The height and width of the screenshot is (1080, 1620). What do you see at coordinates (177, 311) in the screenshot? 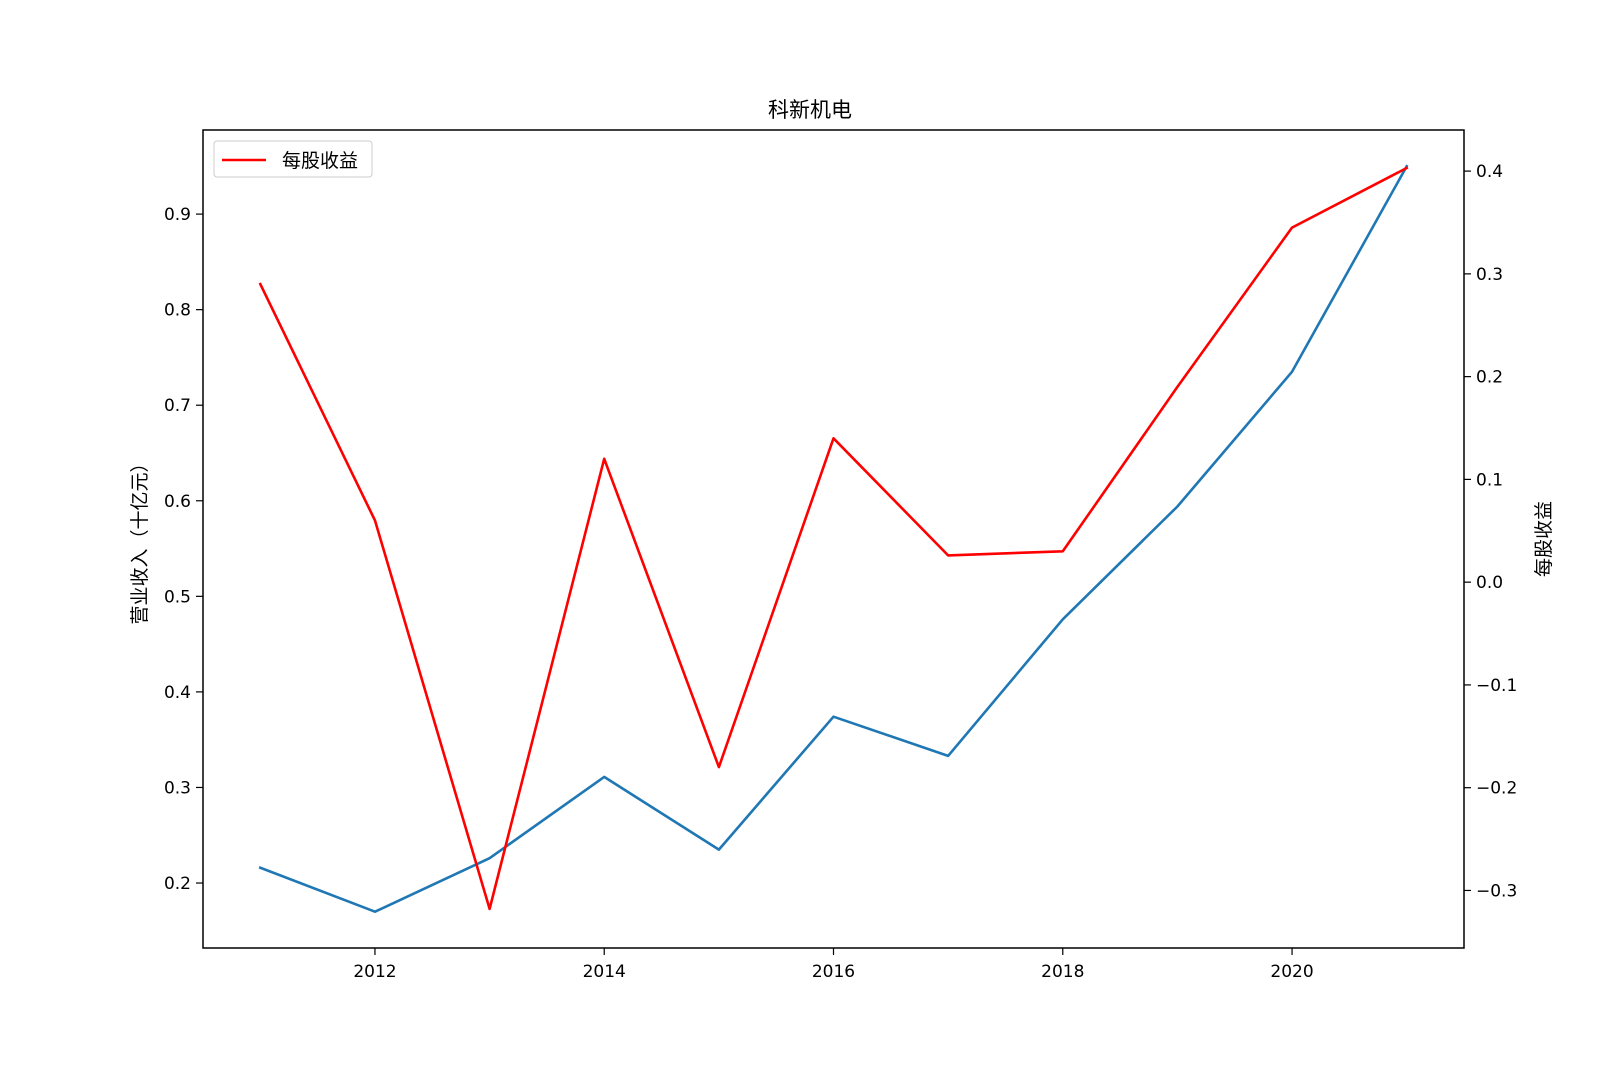
I see `left-y-tick-label: 0.8` at bounding box center [177, 311].